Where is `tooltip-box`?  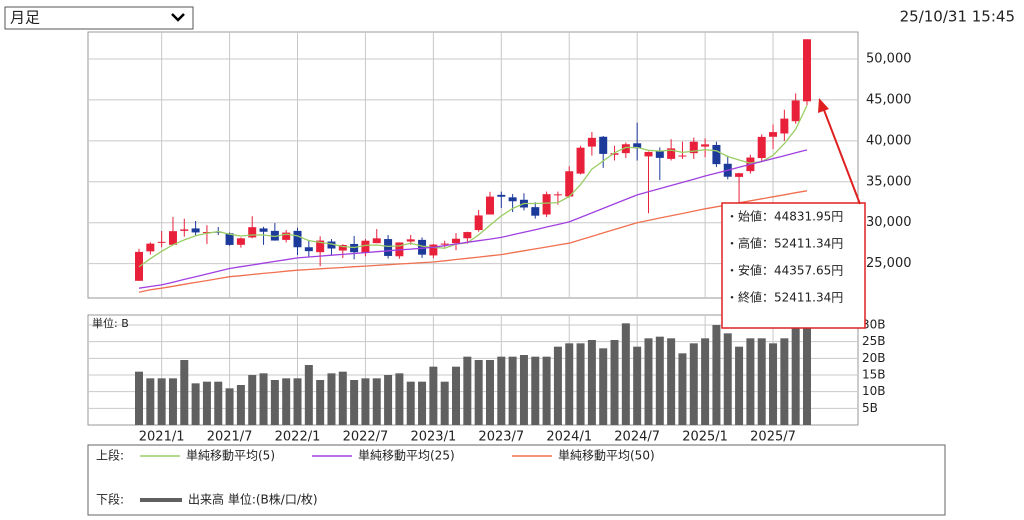
tooltip-box is located at coordinates (793, 265).